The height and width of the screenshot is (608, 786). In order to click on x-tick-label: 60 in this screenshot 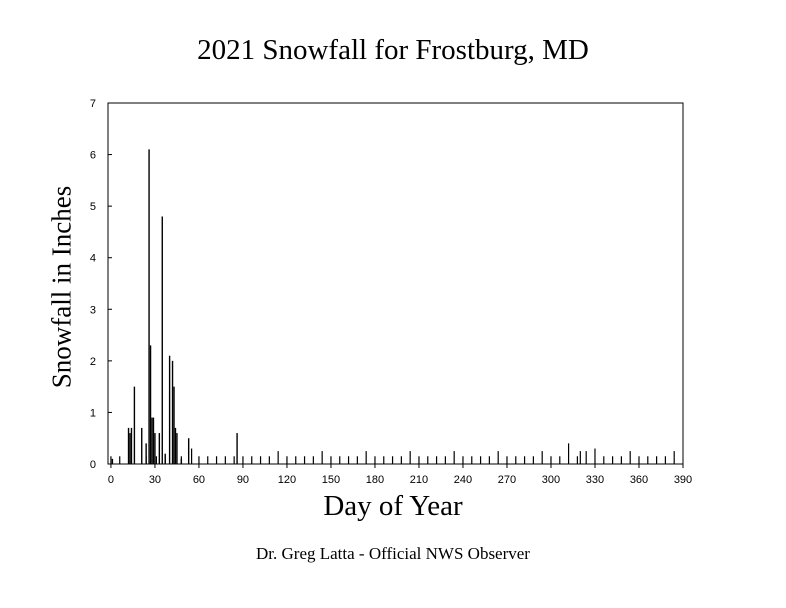, I will do `click(199, 480)`.